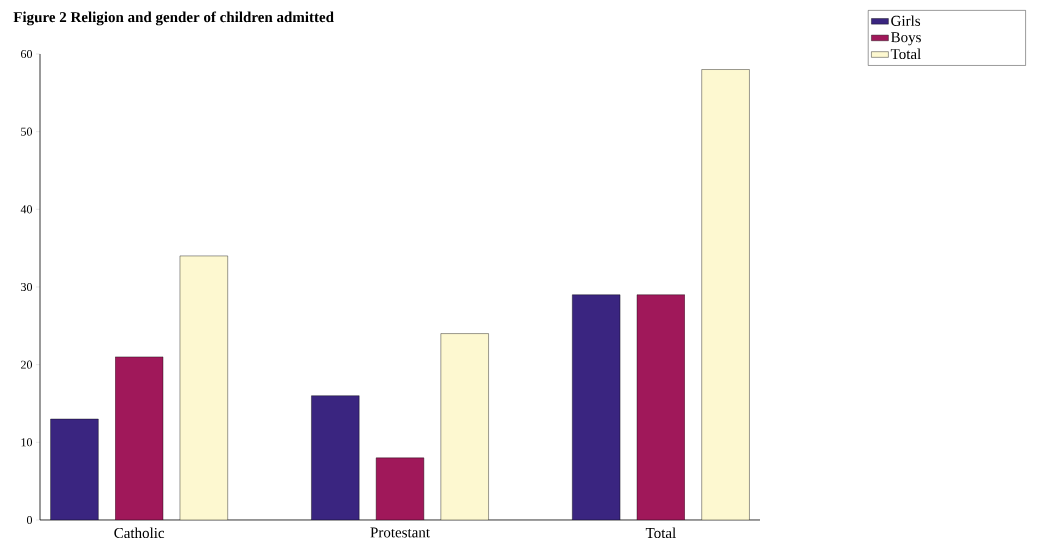  Describe the element at coordinates (27, 131) in the screenshot. I see `y-tick-label: 50` at that location.